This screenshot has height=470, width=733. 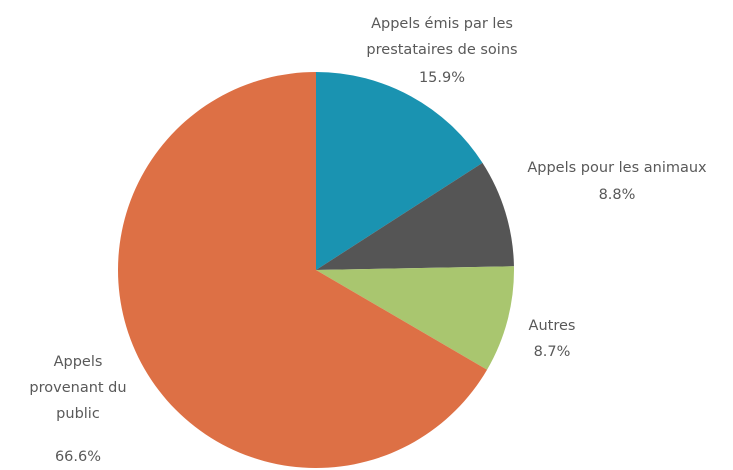 What do you see at coordinates (552, 352) in the screenshot?
I see `slice-value-label: 8.7%` at bounding box center [552, 352].